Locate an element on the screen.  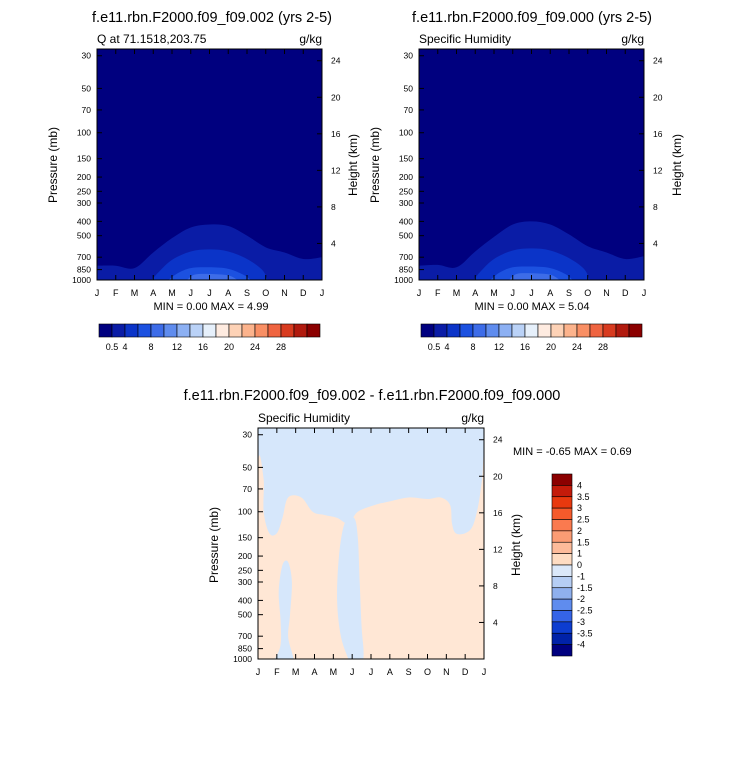
panel-right-ytick-label: 700 is located at coordinates (406, 257).